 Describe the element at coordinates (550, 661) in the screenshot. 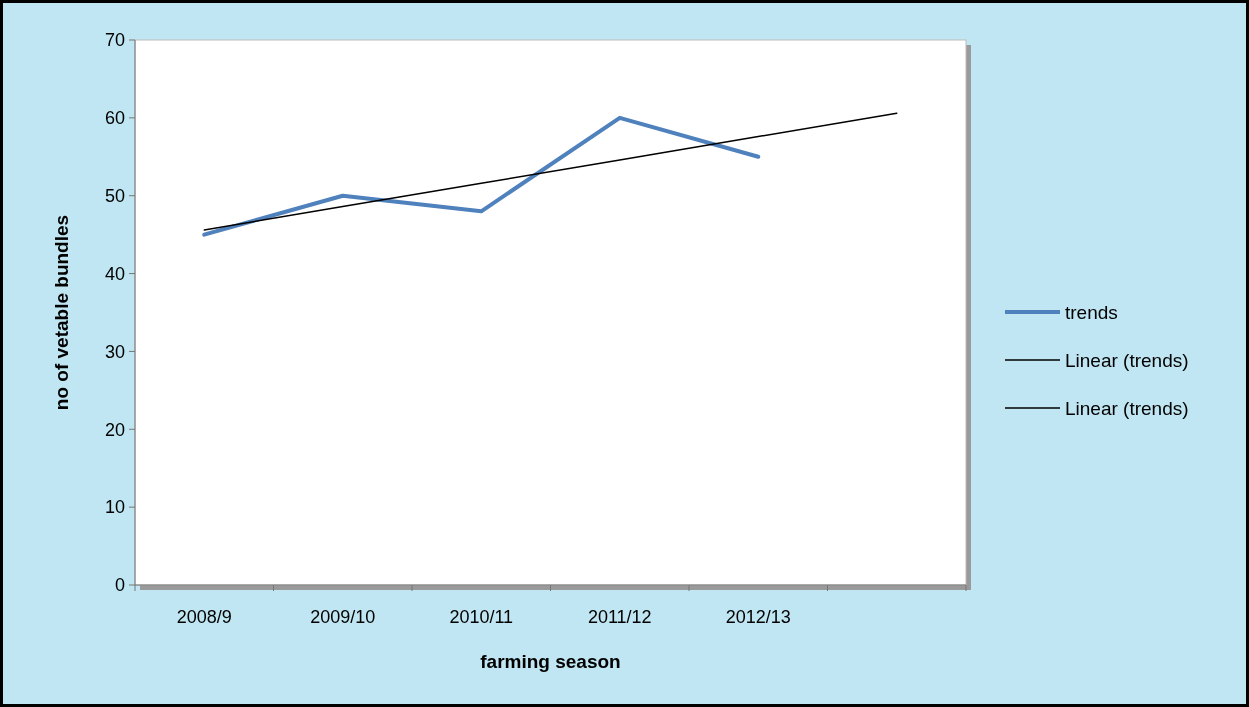

I see `x-axis-title: farming season` at that location.